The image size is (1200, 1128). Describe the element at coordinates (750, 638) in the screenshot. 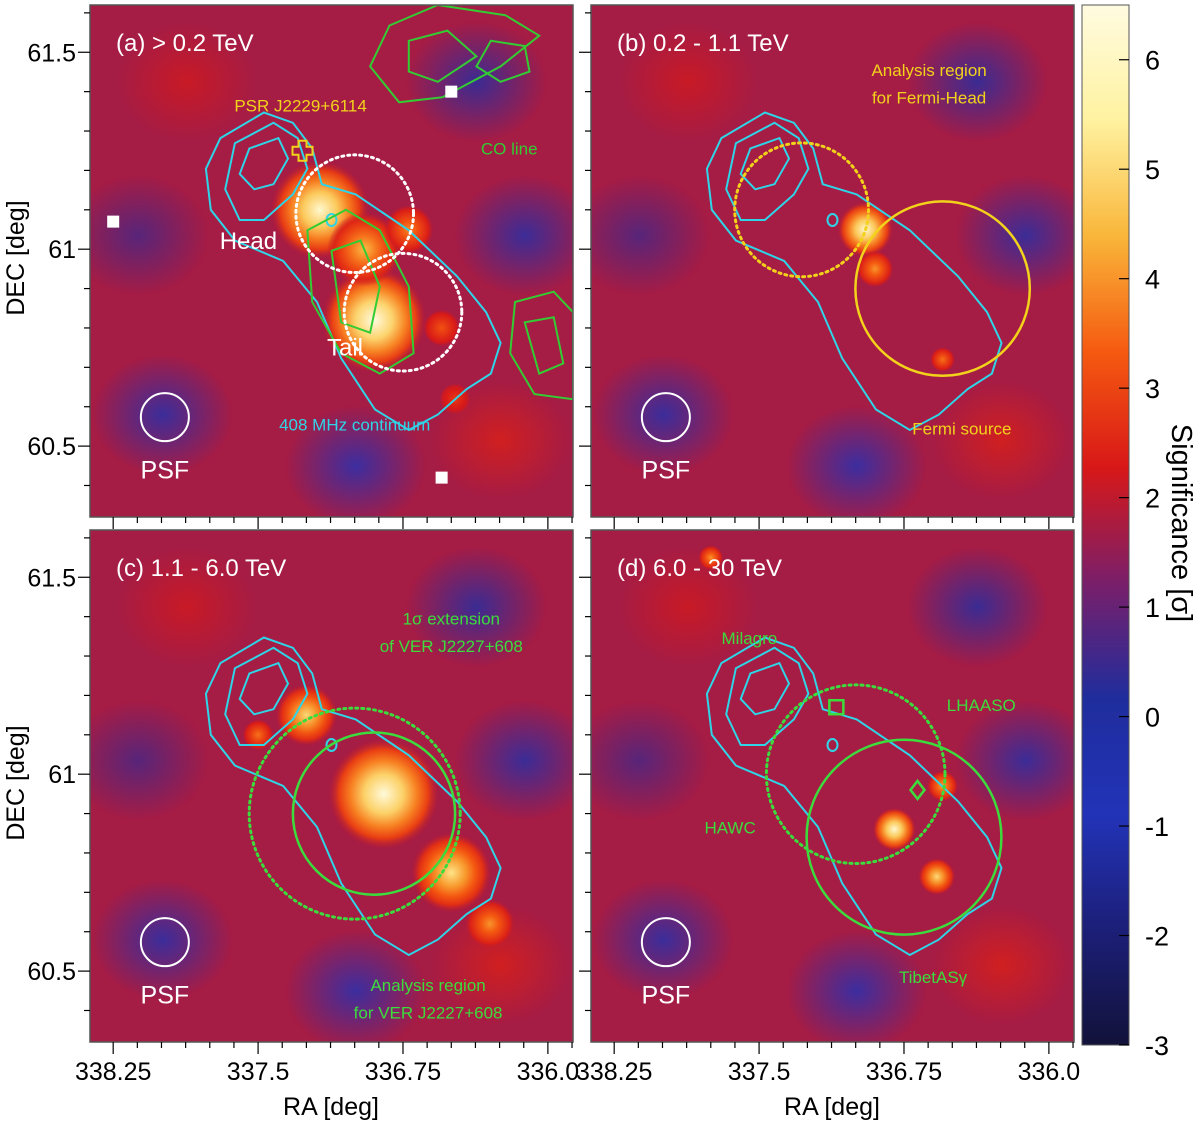

I see `annotation-text: Milagro` at that location.